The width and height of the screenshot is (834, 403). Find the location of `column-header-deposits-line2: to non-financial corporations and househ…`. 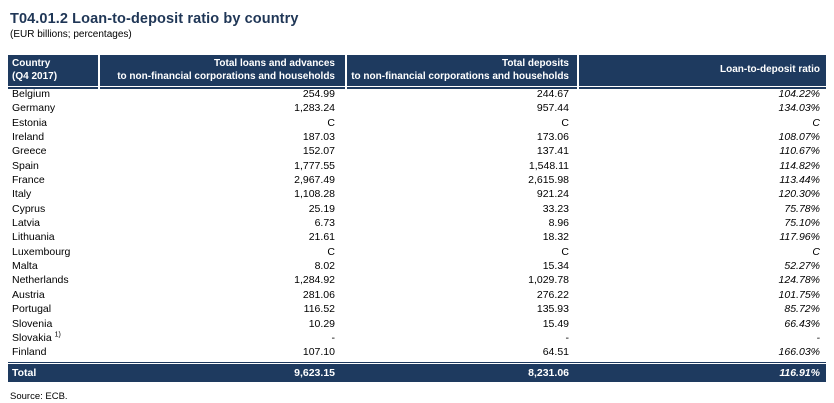

column-header-deposits-line2: to non-financial corporations and househ… is located at coordinates (460, 76).